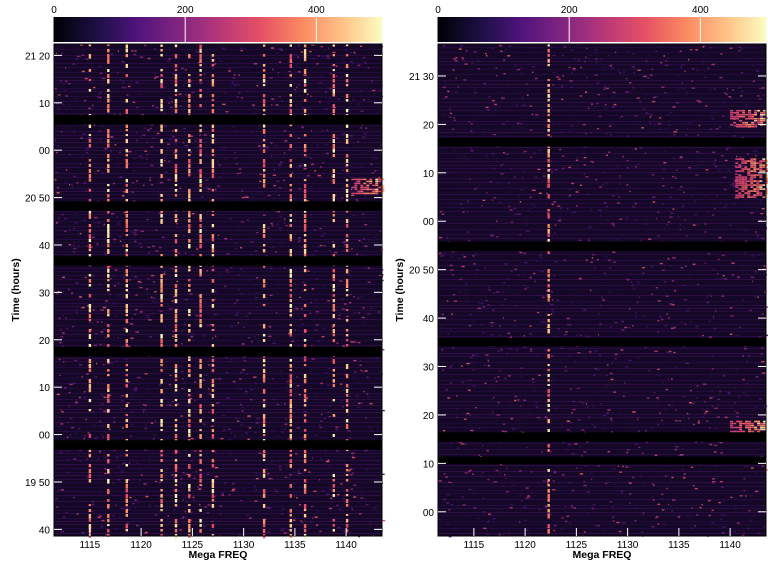  What do you see at coordinates (365, 189) in the screenshot?
I see `left-patch-pixel` at bounding box center [365, 189].